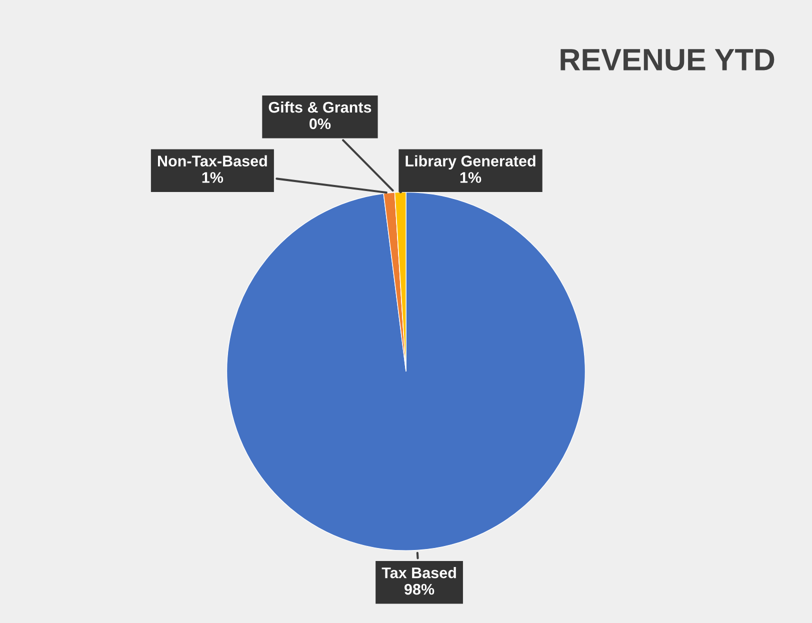 The width and height of the screenshot is (812, 623). Describe the element at coordinates (212, 160) in the screenshot. I see `slice-label: Non-Tax-Based` at that location.